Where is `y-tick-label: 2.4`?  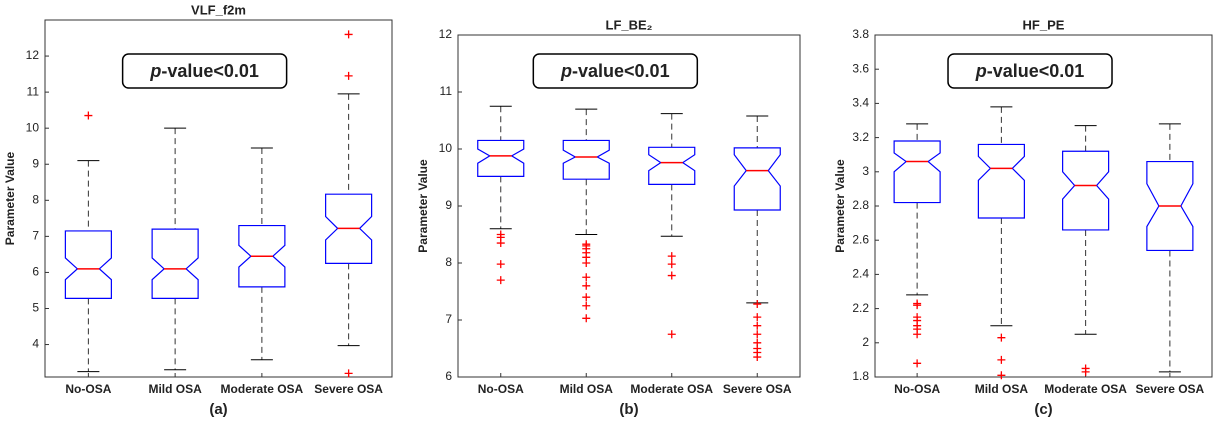 y-tick-label: 2.4 is located at coordinates (860, 274).